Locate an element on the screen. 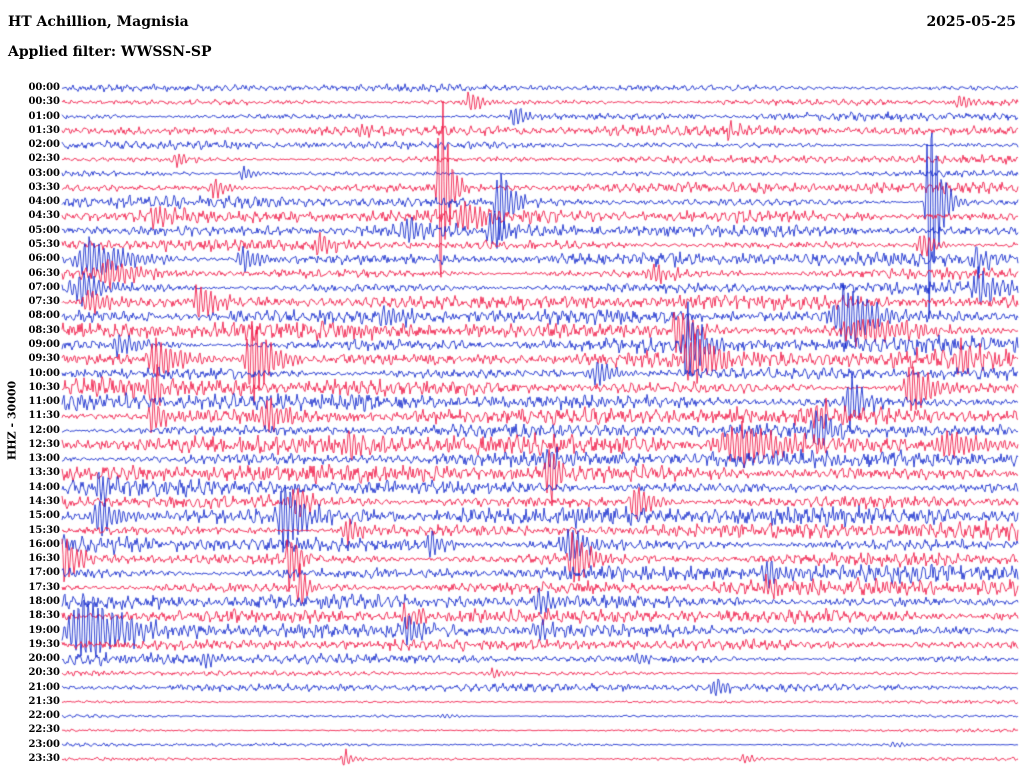  trace-time-label: 13:00 is located at coordinates (44, 459).